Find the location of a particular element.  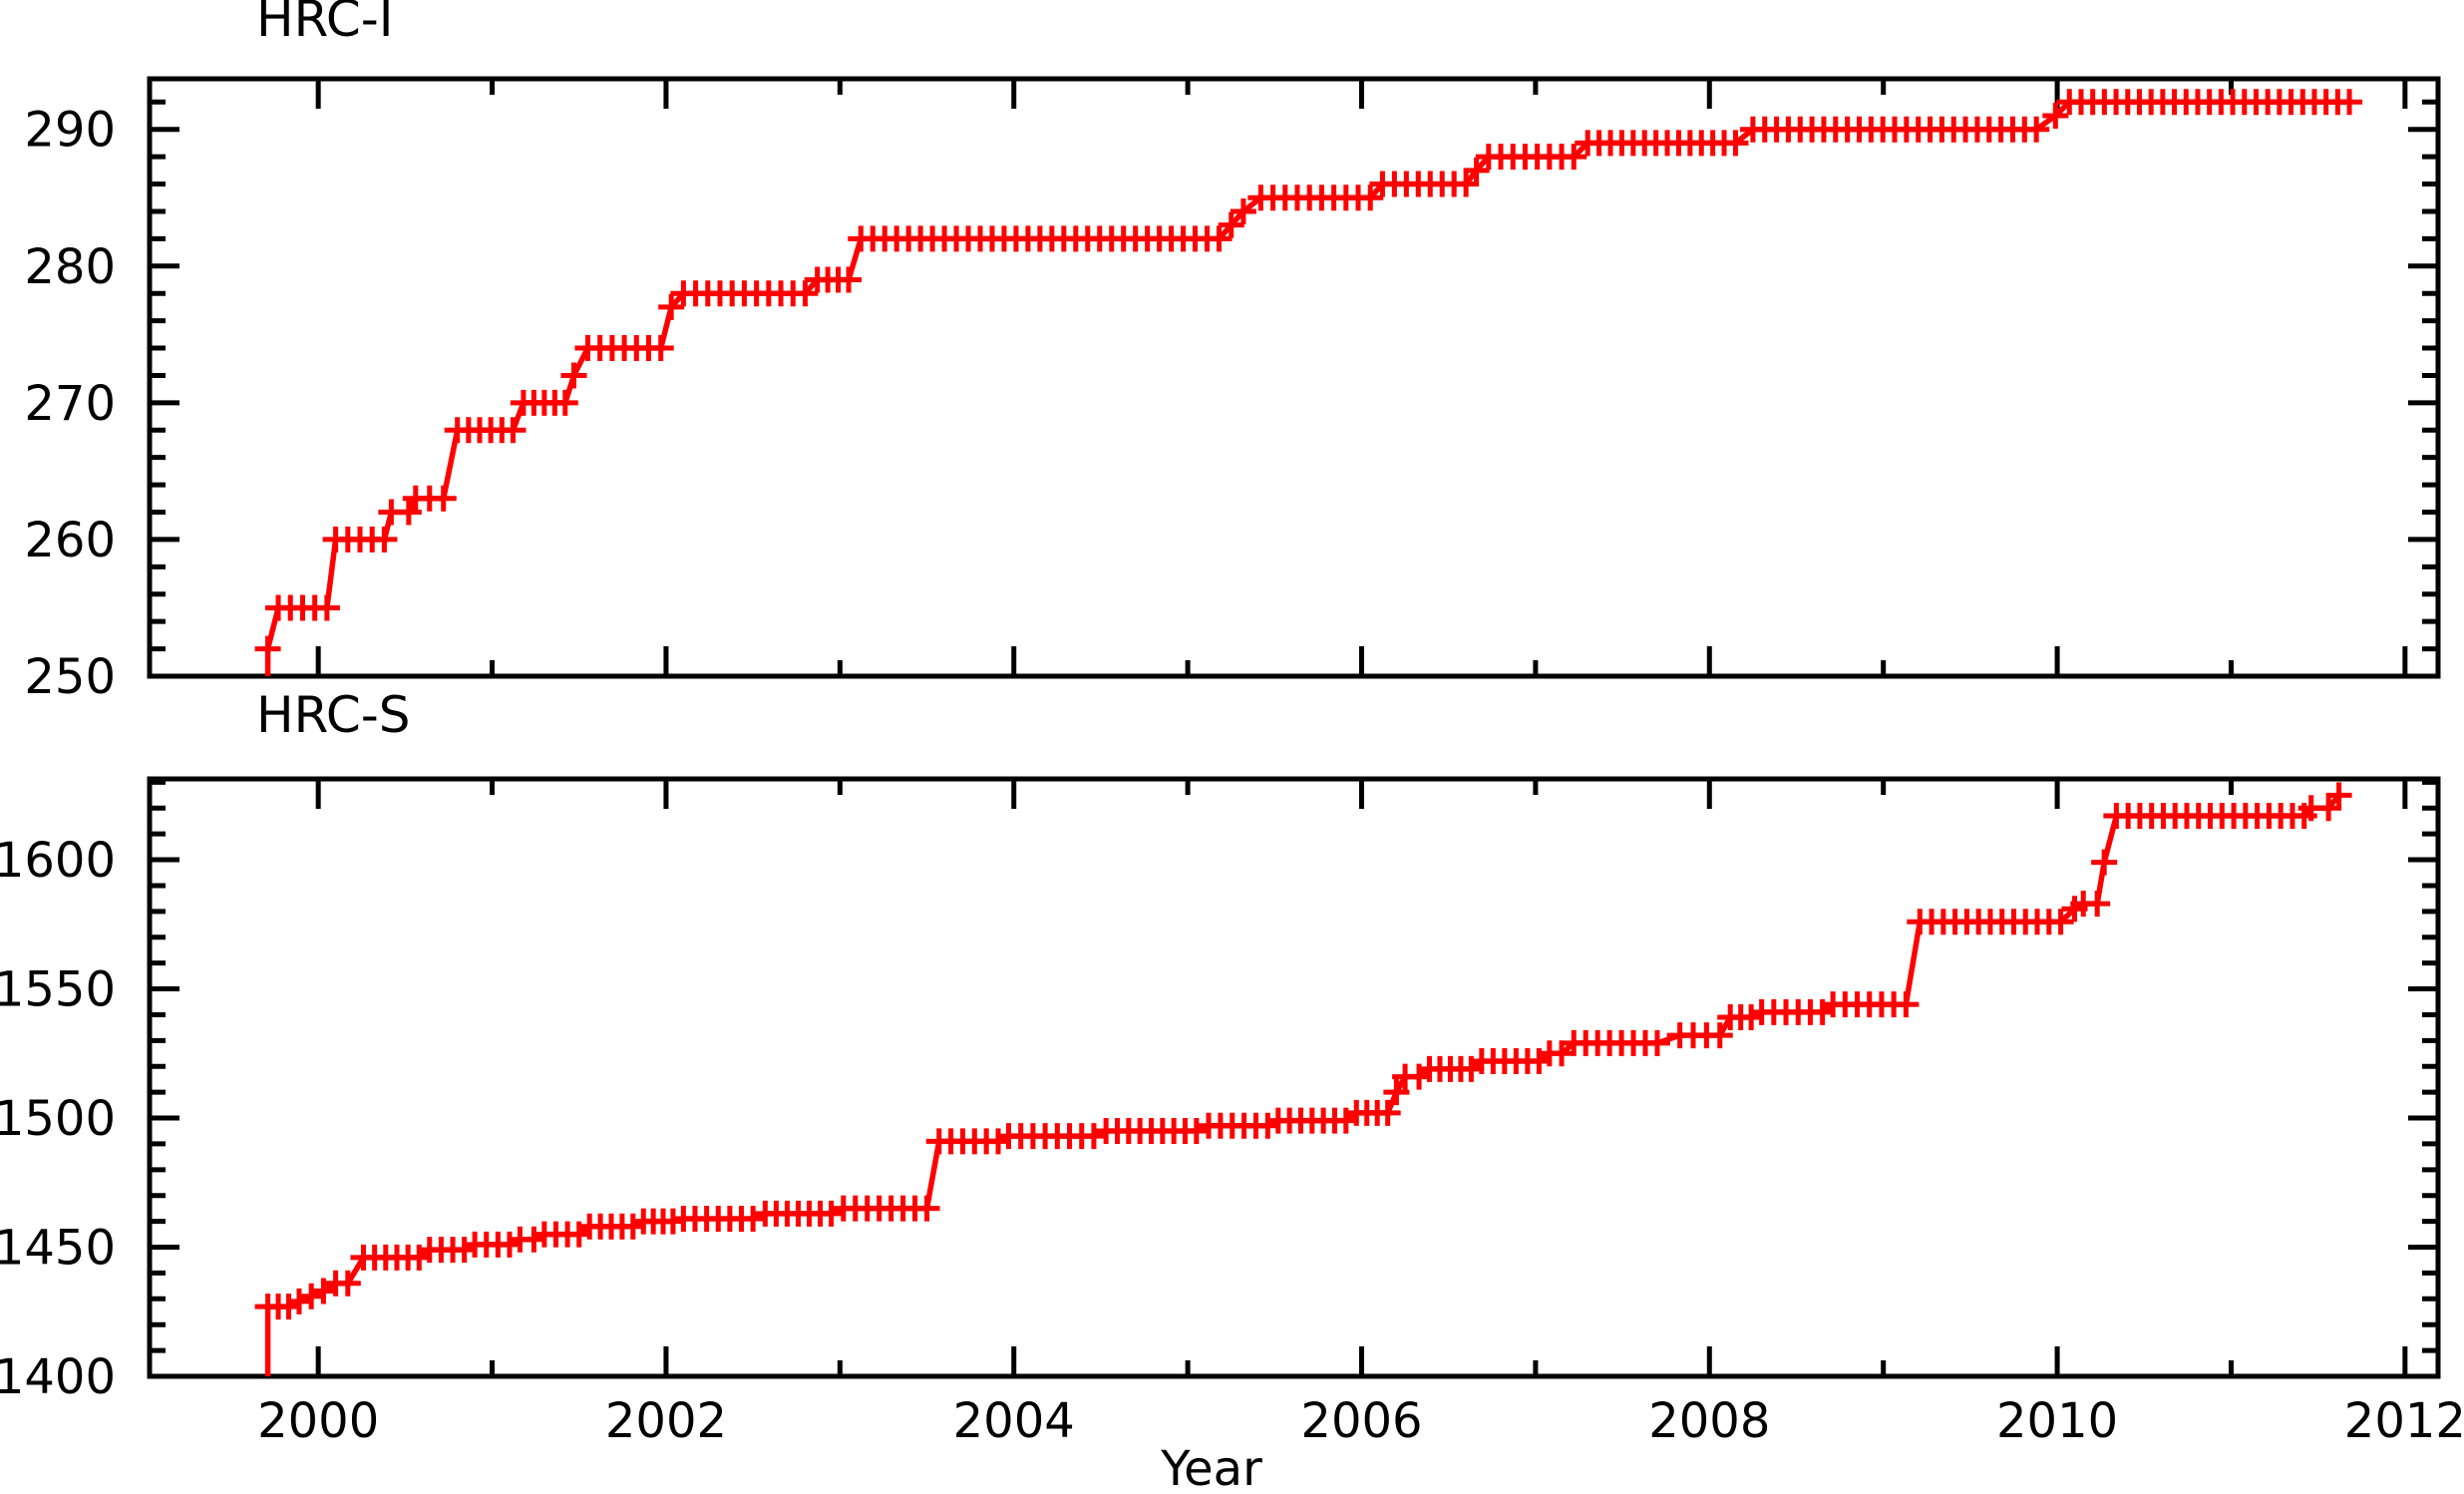

plot-title-hrc-s: HRC-S is located at coordinates (333, 715).